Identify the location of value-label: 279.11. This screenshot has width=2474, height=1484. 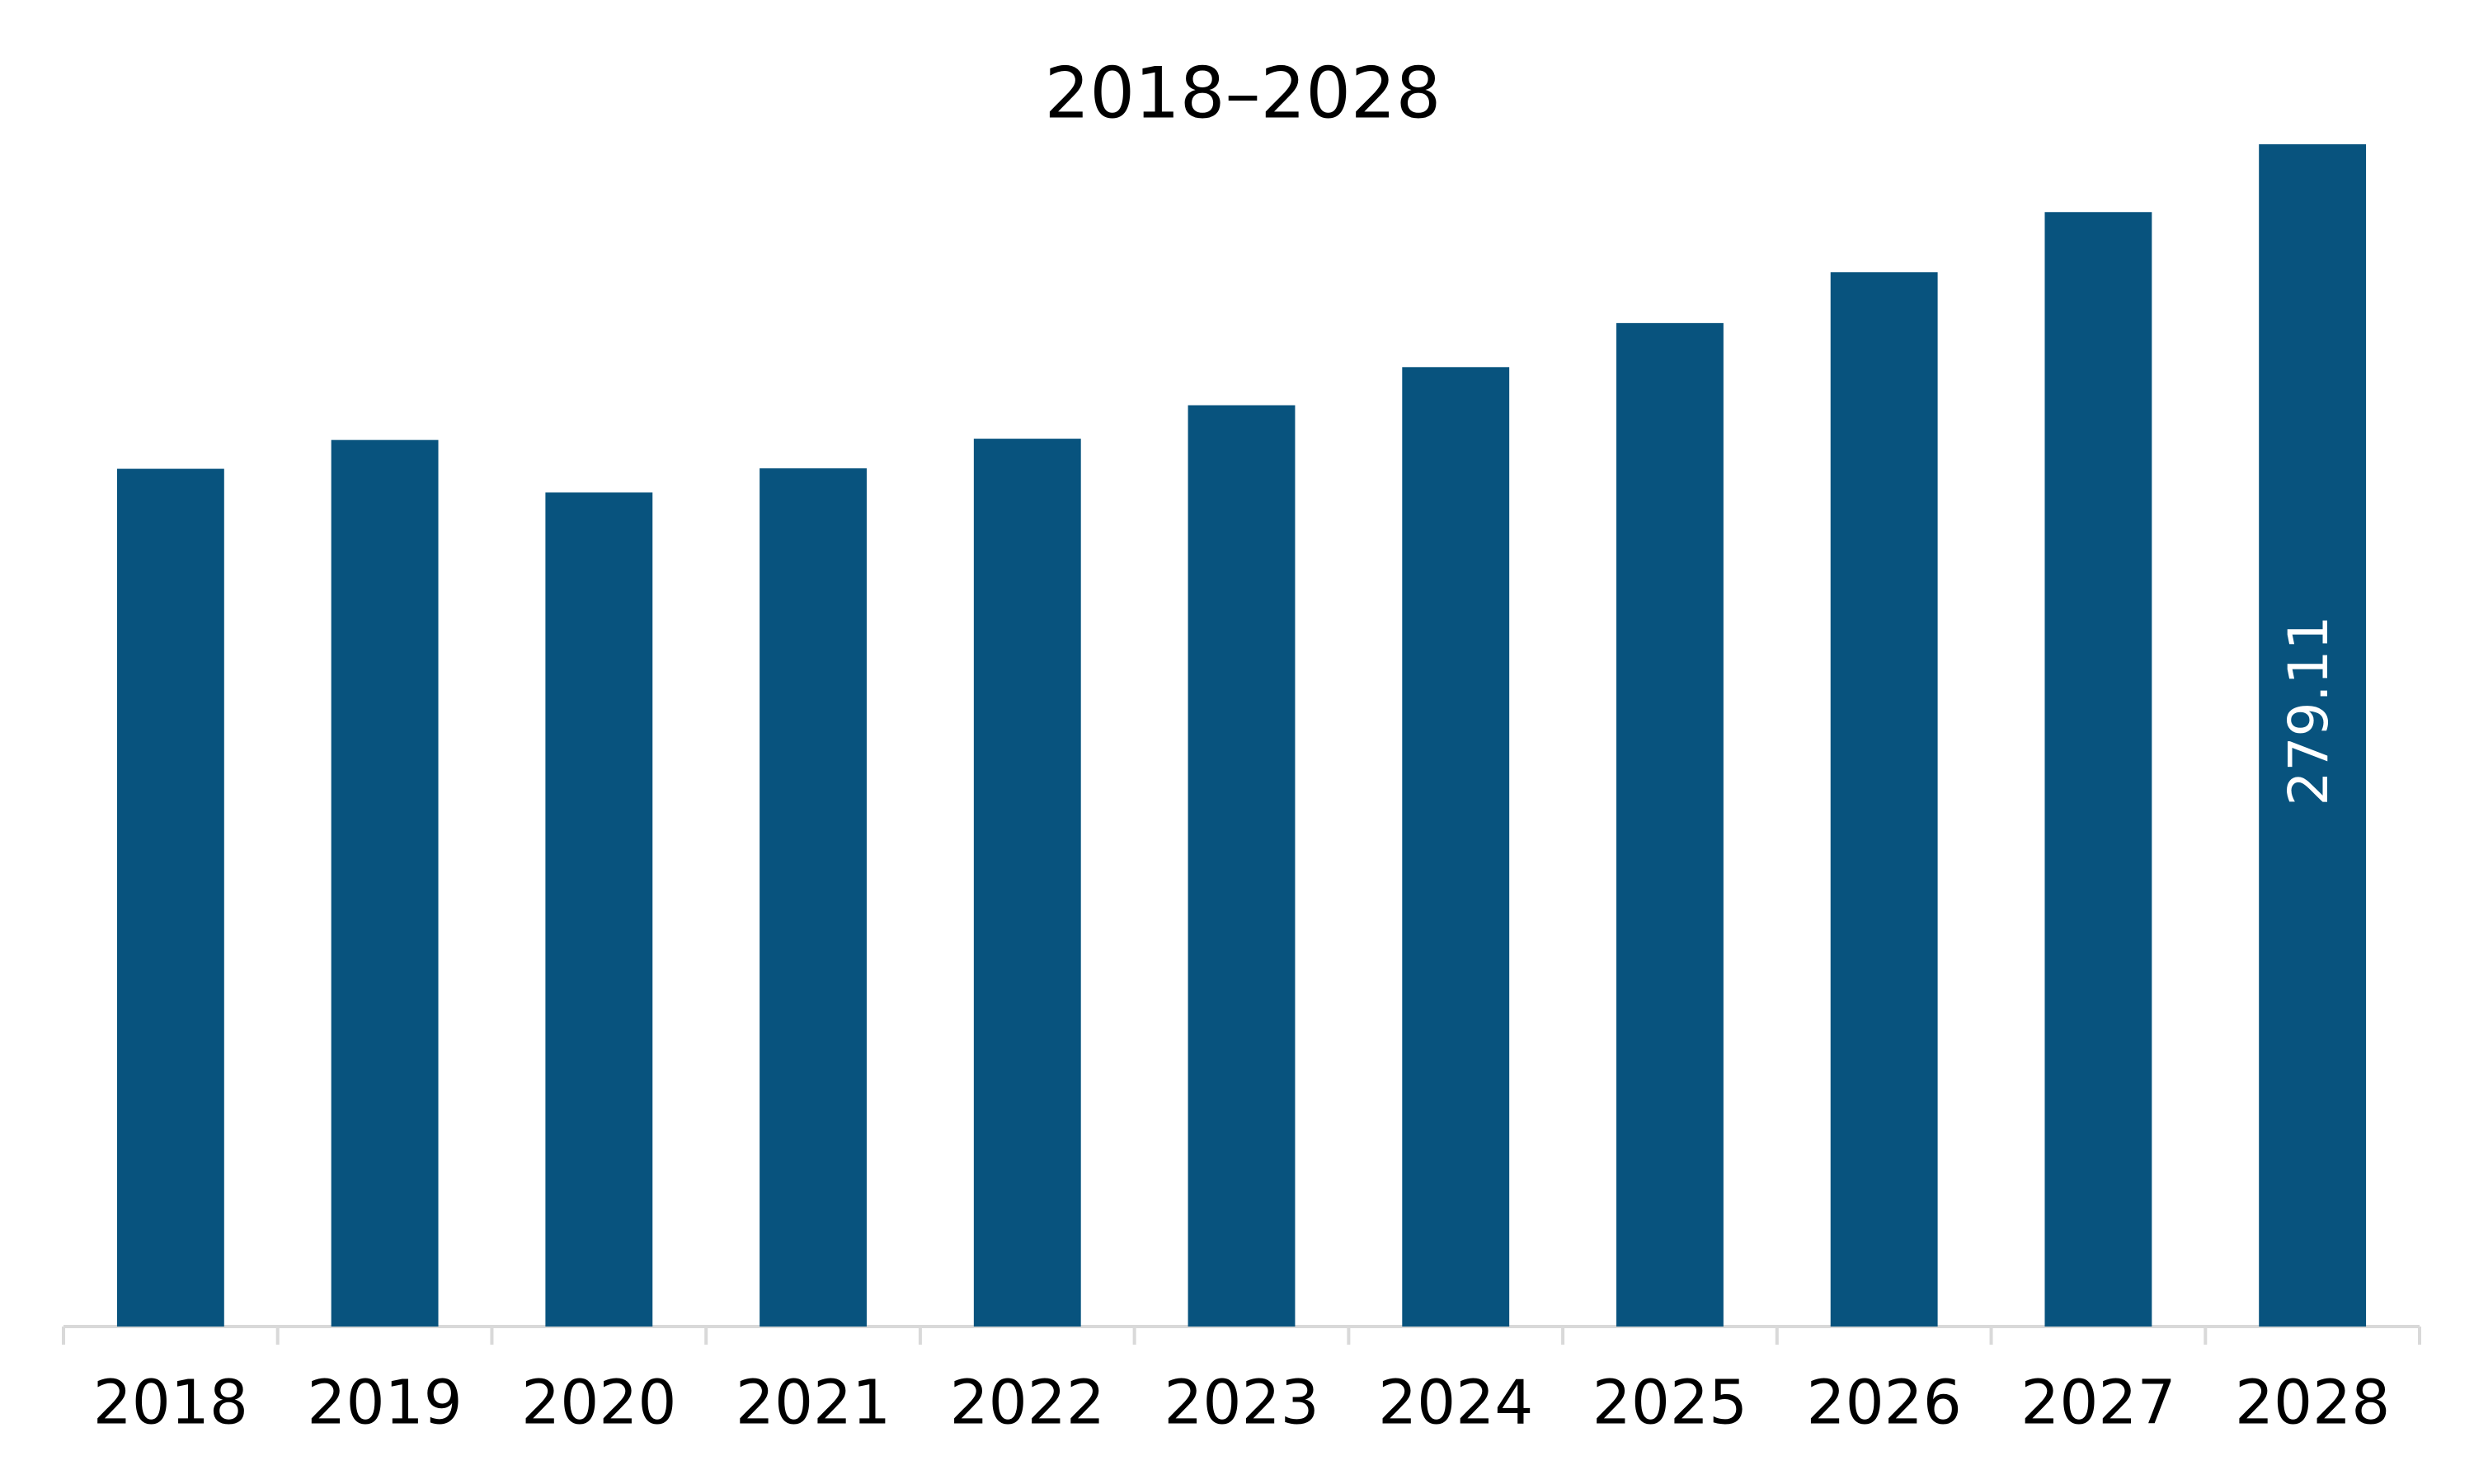
(2308, 711).